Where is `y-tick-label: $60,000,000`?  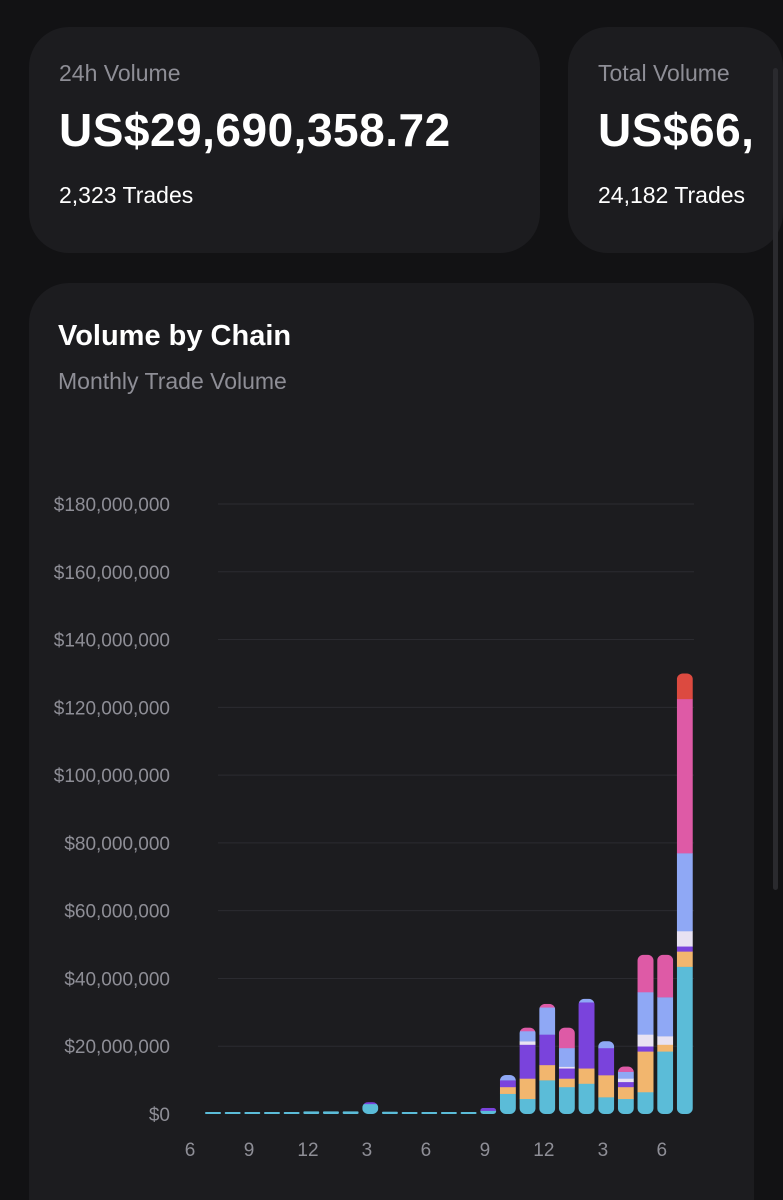 y-tick-label: $60,000,000 is located at coordinates (117, 912).